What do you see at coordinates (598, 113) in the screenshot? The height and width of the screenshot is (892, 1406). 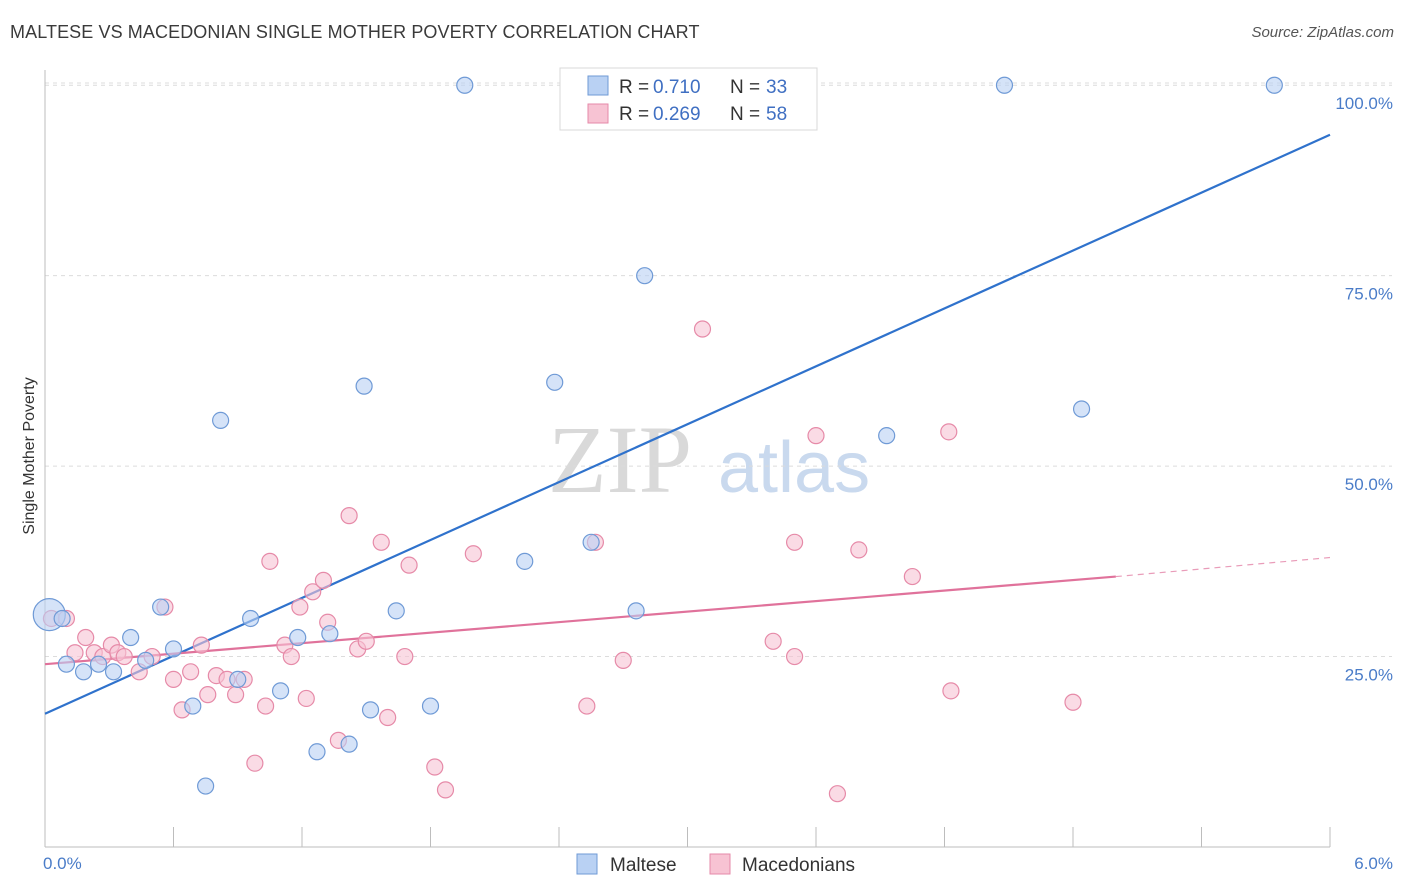 I see `legend-swatch-macedonian` at bounding box center [598, 113].